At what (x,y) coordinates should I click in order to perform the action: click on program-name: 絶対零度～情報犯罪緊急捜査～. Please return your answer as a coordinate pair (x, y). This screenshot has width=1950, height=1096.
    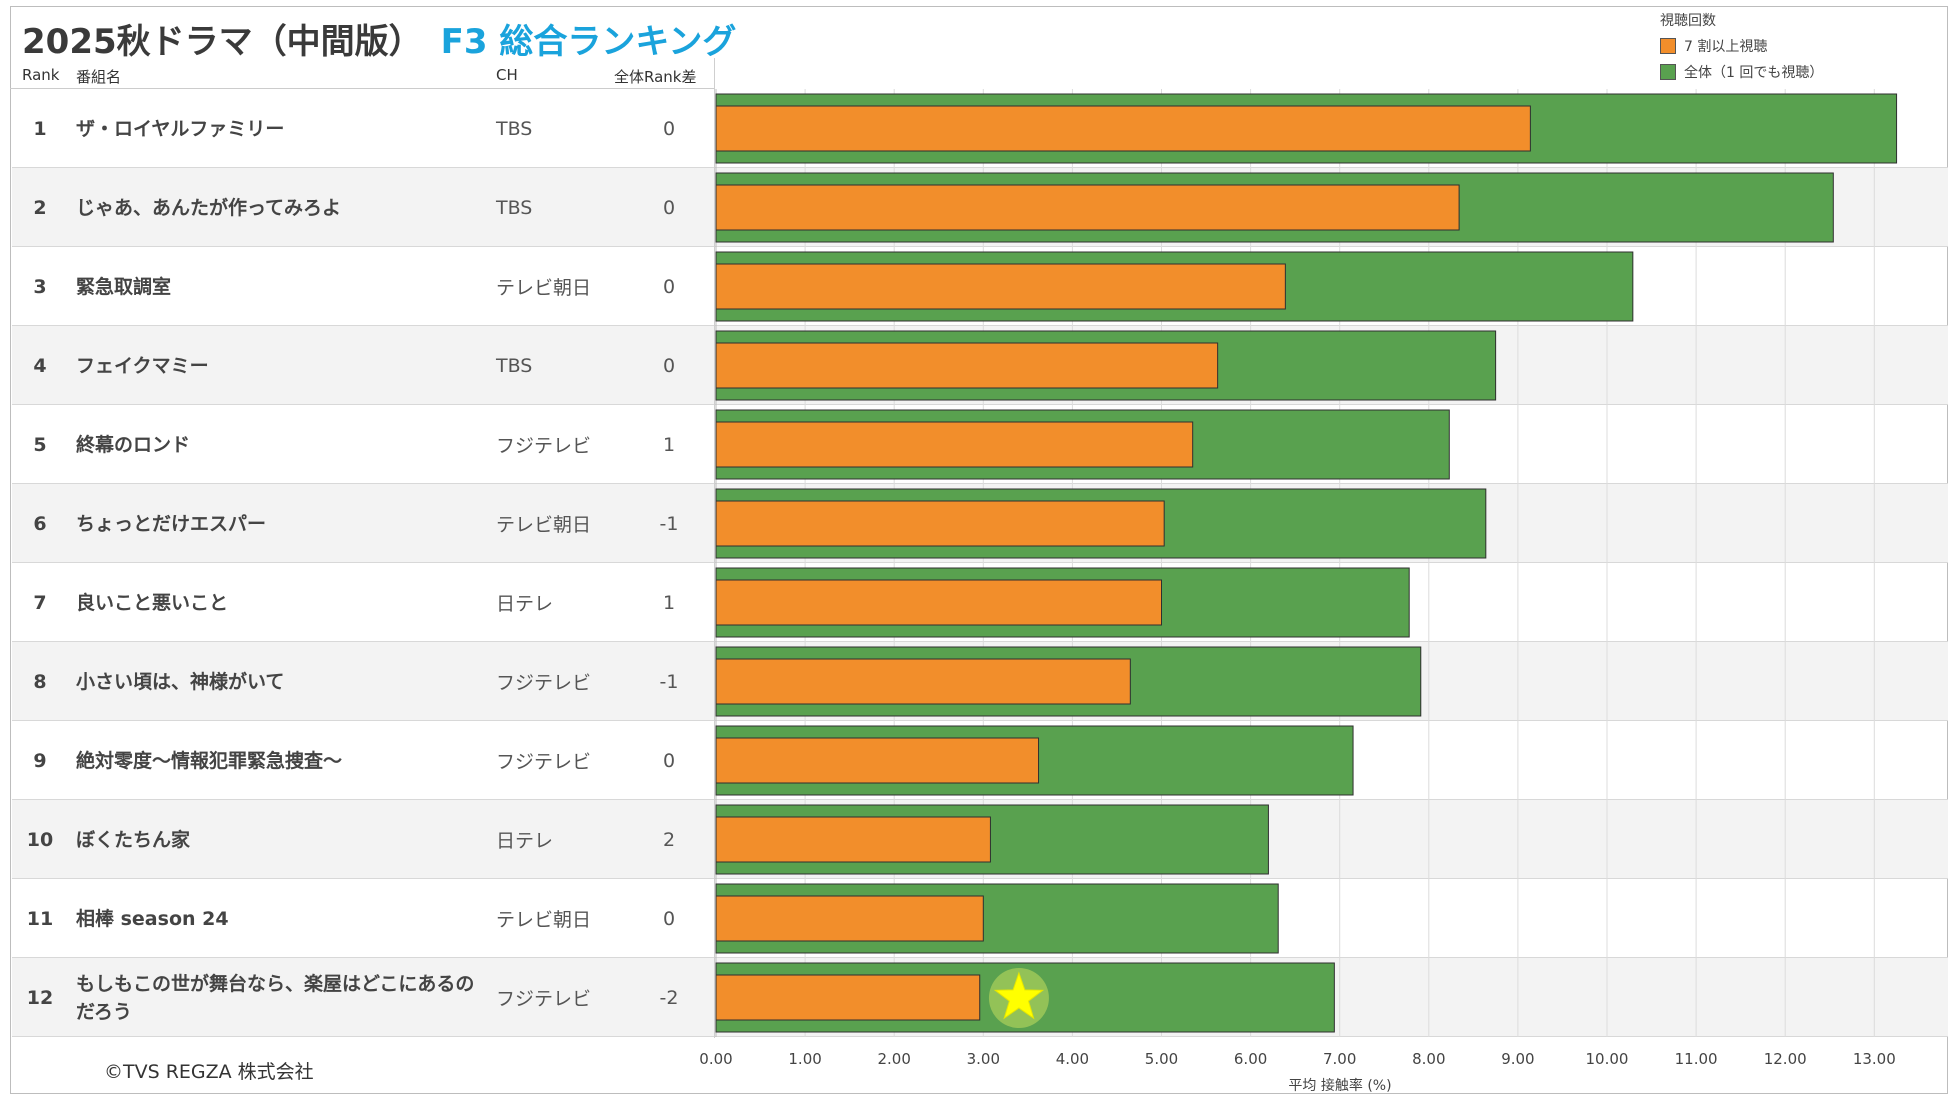
    Looking at the image, I should click on (209, 760).